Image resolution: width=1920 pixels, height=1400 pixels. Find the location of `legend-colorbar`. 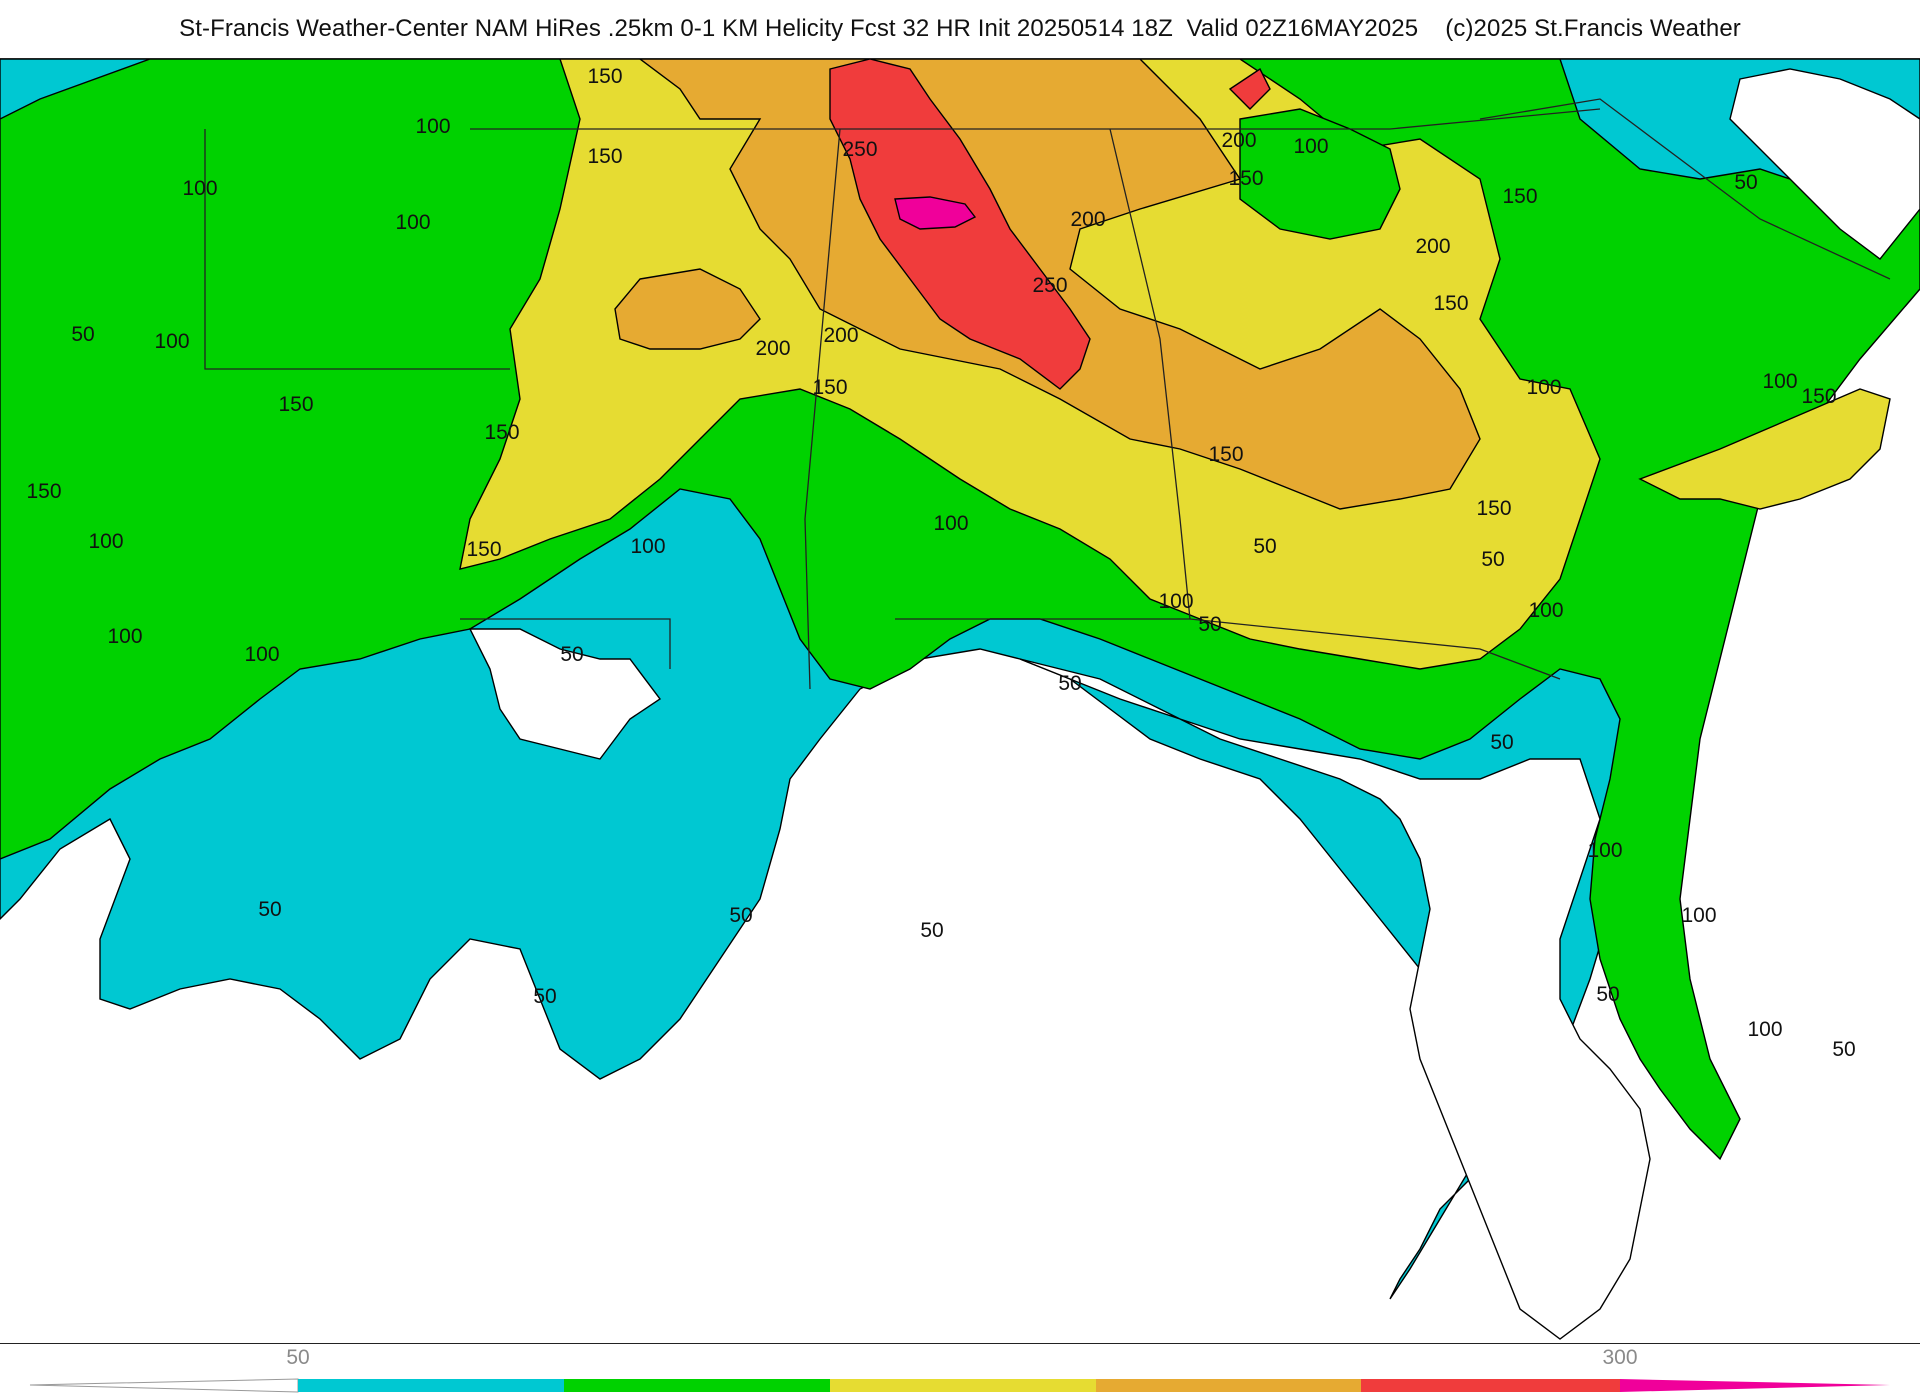

legend-colorbar is located at coordinates (959, 1385).